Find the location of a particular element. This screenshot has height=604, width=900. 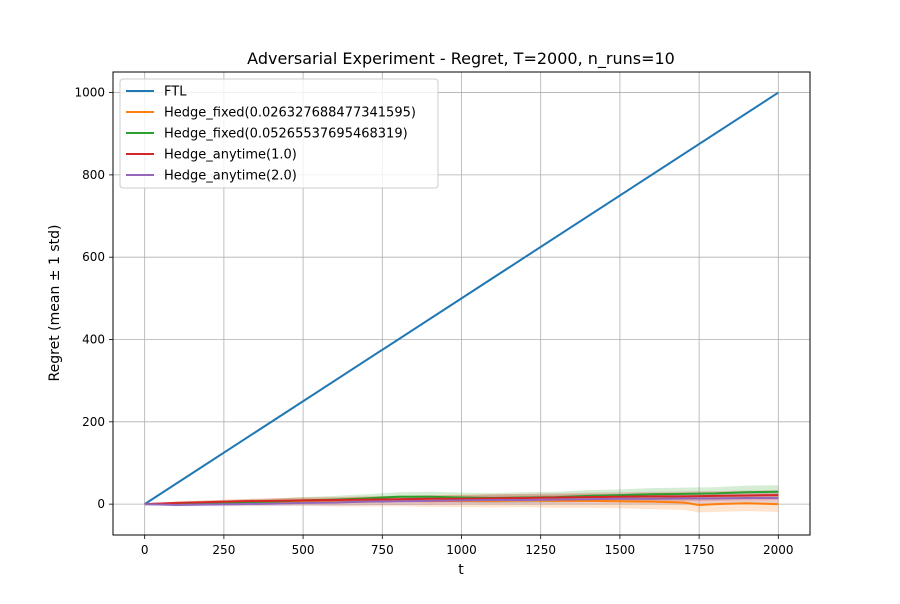

x-tick-label: 1500 is located at coordinates (620, 550).